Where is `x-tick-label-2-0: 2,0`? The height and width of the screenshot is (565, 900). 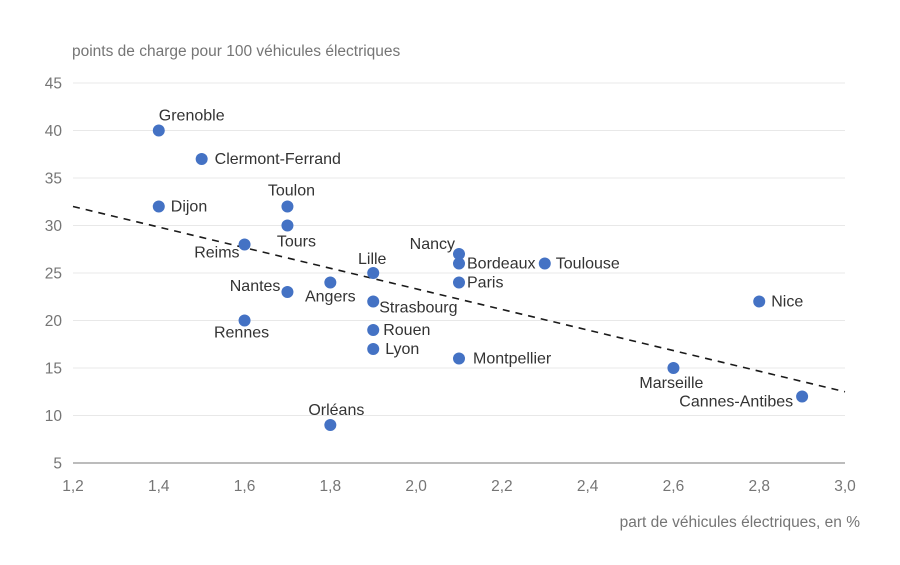
x-tick-label-2-0: 2,0 is located at coordinates (416, 486).